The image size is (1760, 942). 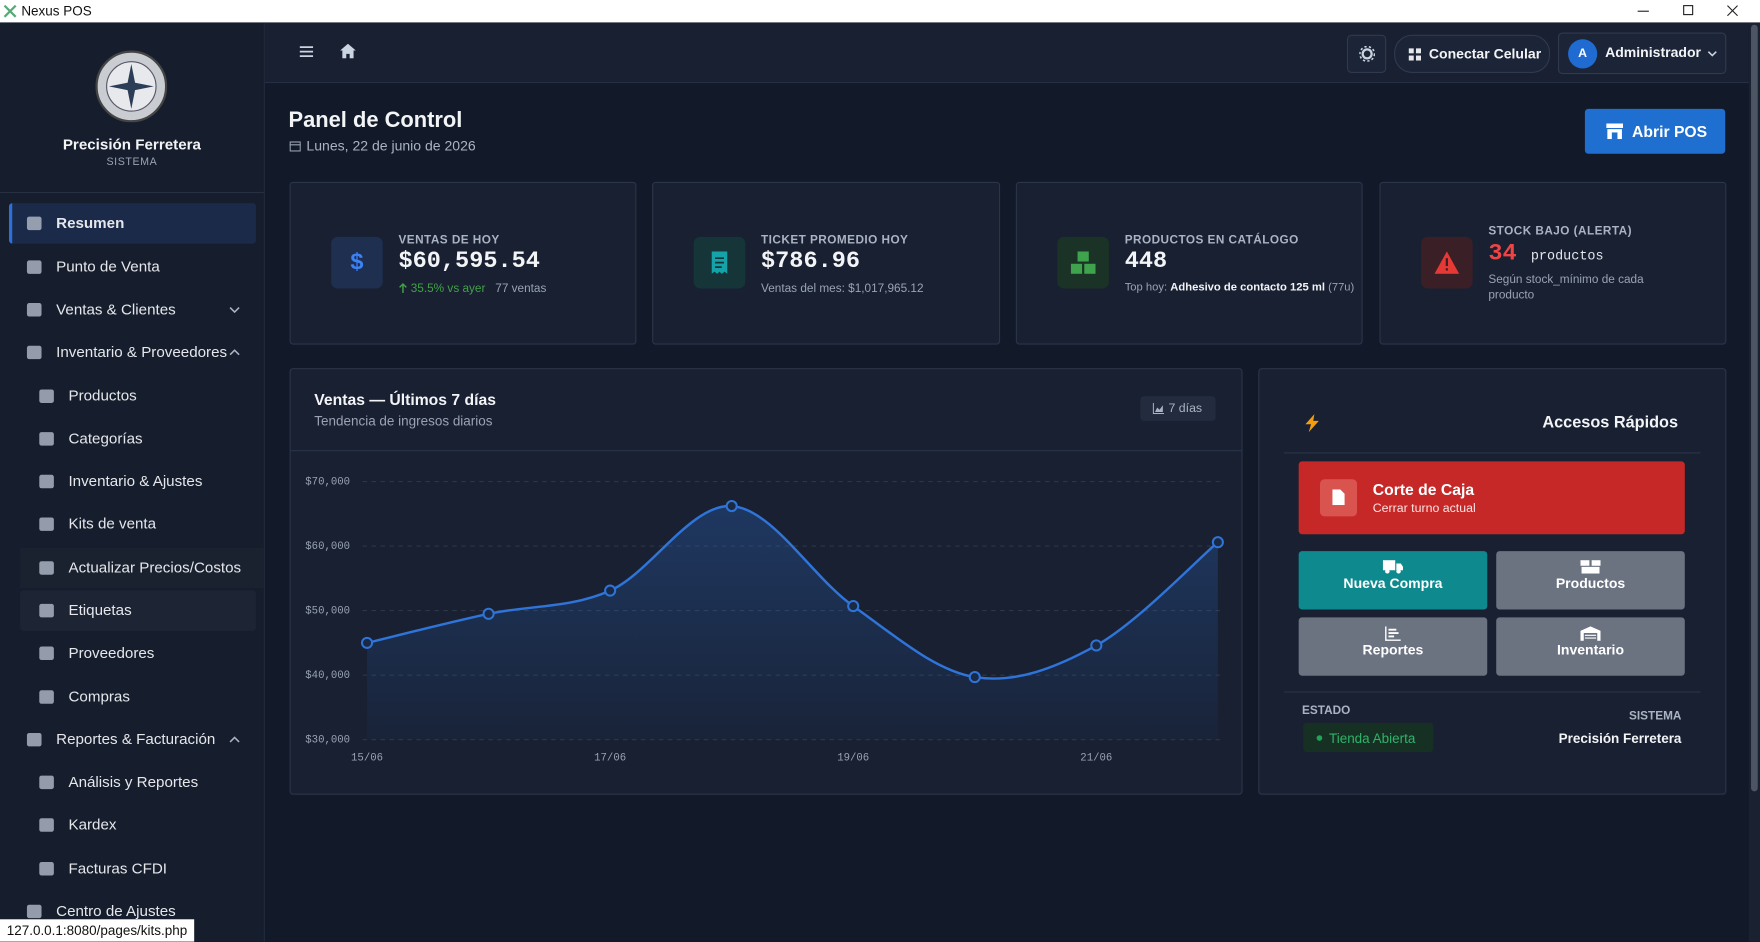 I want to click on quick-button: Inventario, so click(x=1590, y=646).